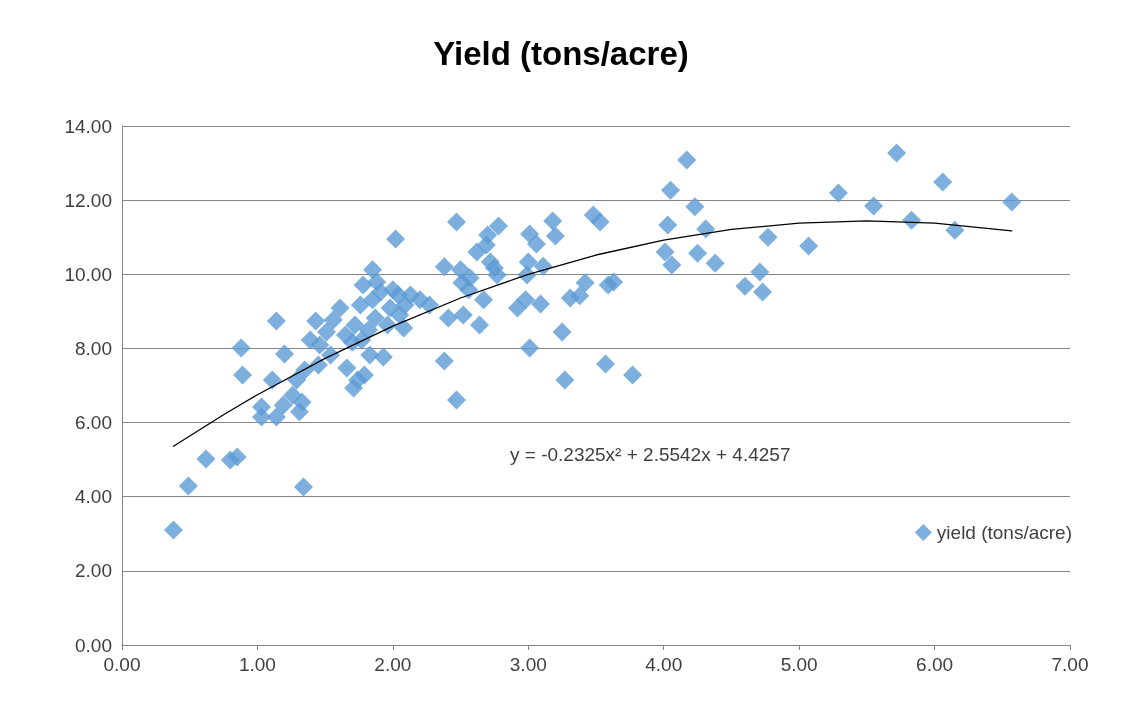 Image resolution: width=1122 pixels, height=714 pixels. Describe the element at coordinates (122, 664) in the screenshot. I see `x-tick-label: 0.00` at that location.